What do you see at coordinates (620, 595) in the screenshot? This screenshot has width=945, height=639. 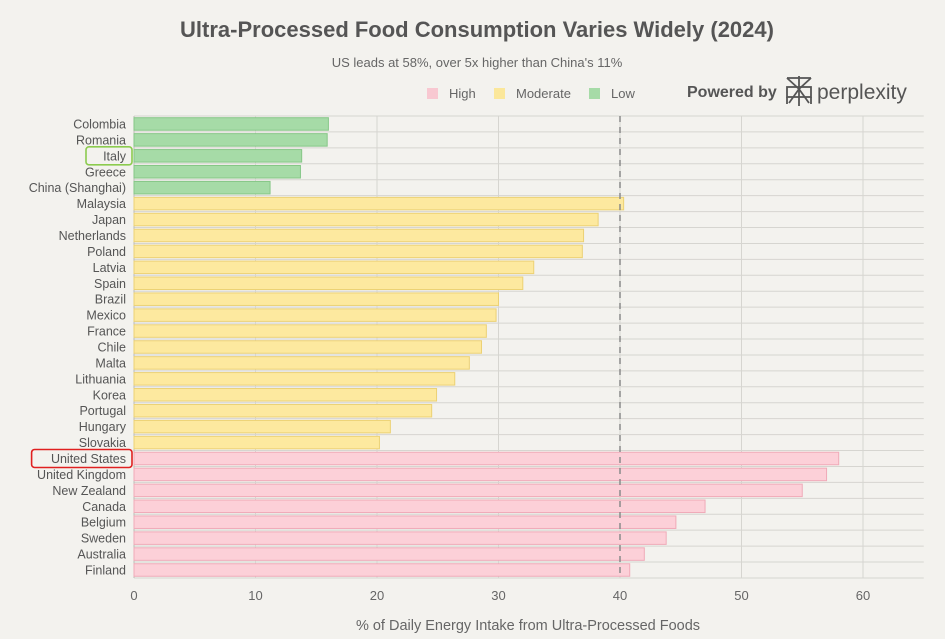 I see `x-tick-label: 40` at bounding box center [620, 595].